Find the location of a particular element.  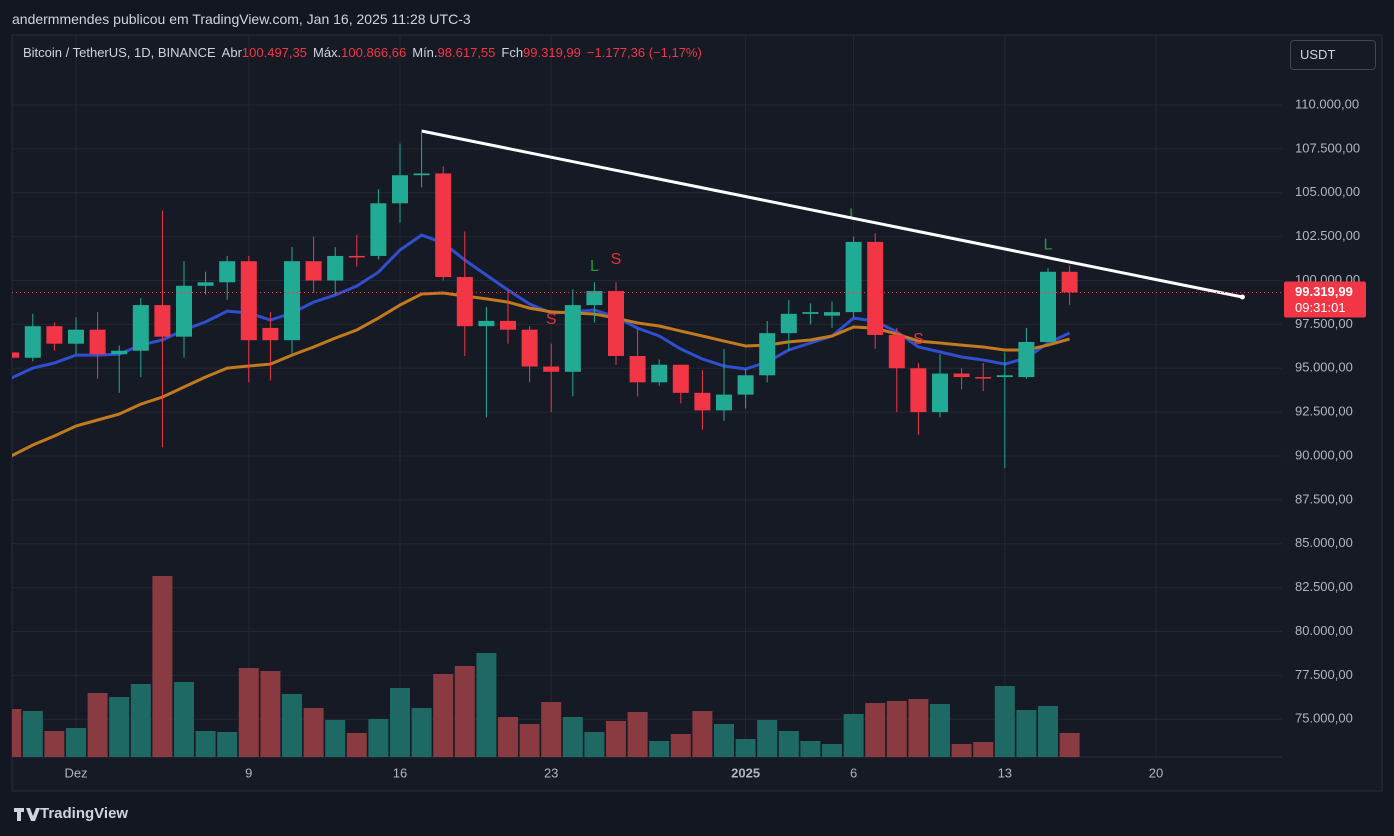

ohlc-item: Abr100.497,35 is located at coordinates (264, 52).